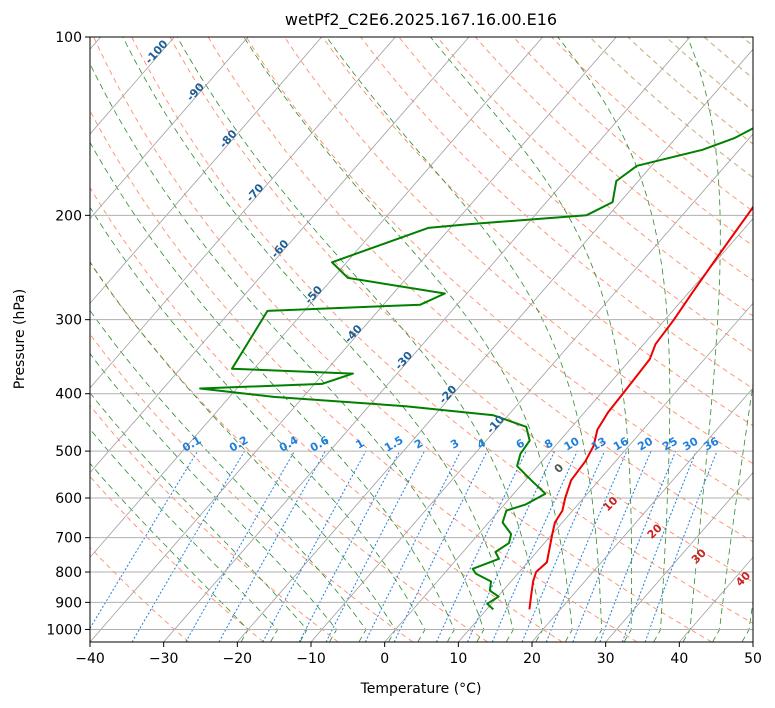  Describe the element at coordinates (68, 452) in the screenshot. I see `y-tick-label: 500` at that location.